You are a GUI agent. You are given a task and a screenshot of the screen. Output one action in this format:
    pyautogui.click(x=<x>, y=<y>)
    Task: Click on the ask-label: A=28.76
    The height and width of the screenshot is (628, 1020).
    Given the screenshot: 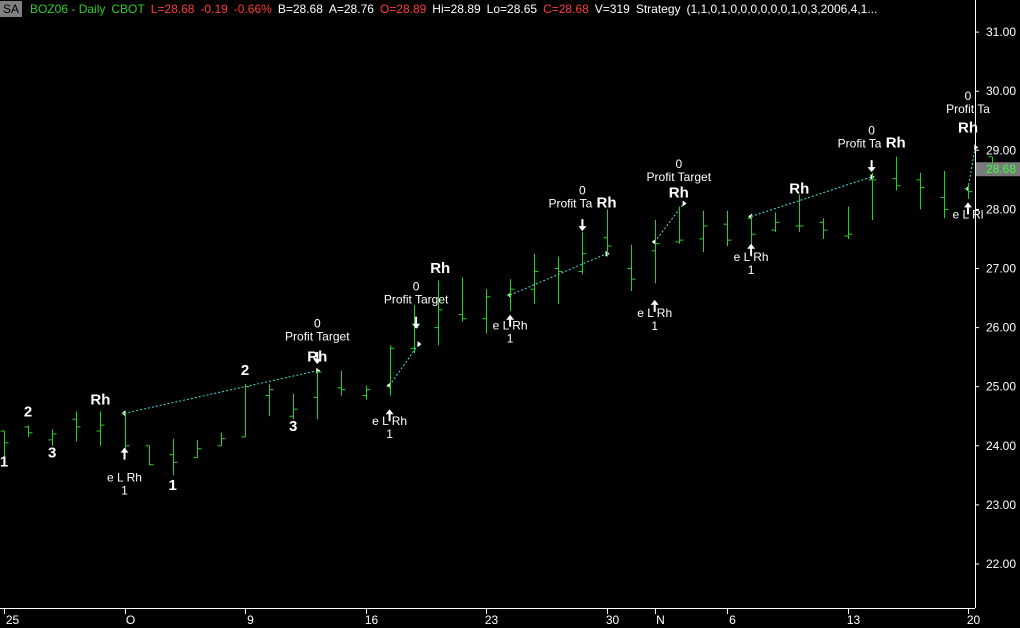 What is the action you would take?
    pyautogui.click(x=351, y=9)
    